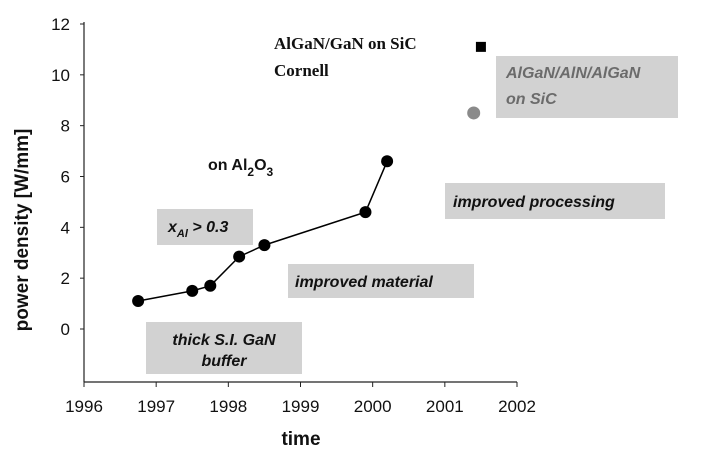 The height and width of the screenshot is (466, 703). What do you see at coordinates (270, 172) in the screenshot?
I see `on-al2o3-sub2: 3` at bounding box center [270, 172].